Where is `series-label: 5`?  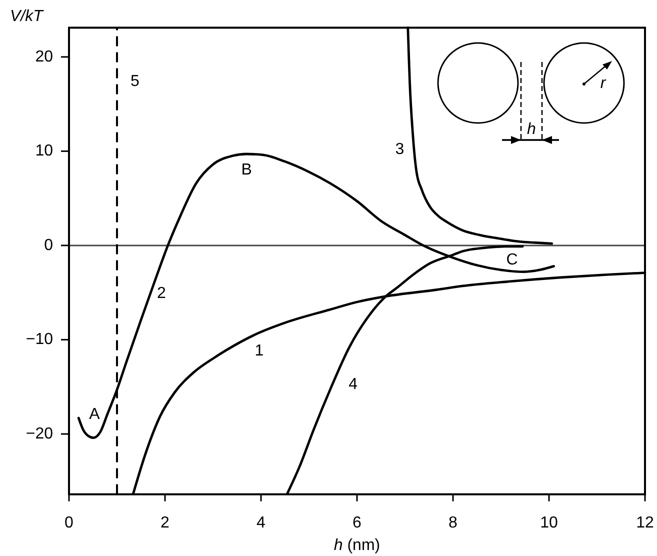
series-label: 5 is located at coordinates (135, 81).